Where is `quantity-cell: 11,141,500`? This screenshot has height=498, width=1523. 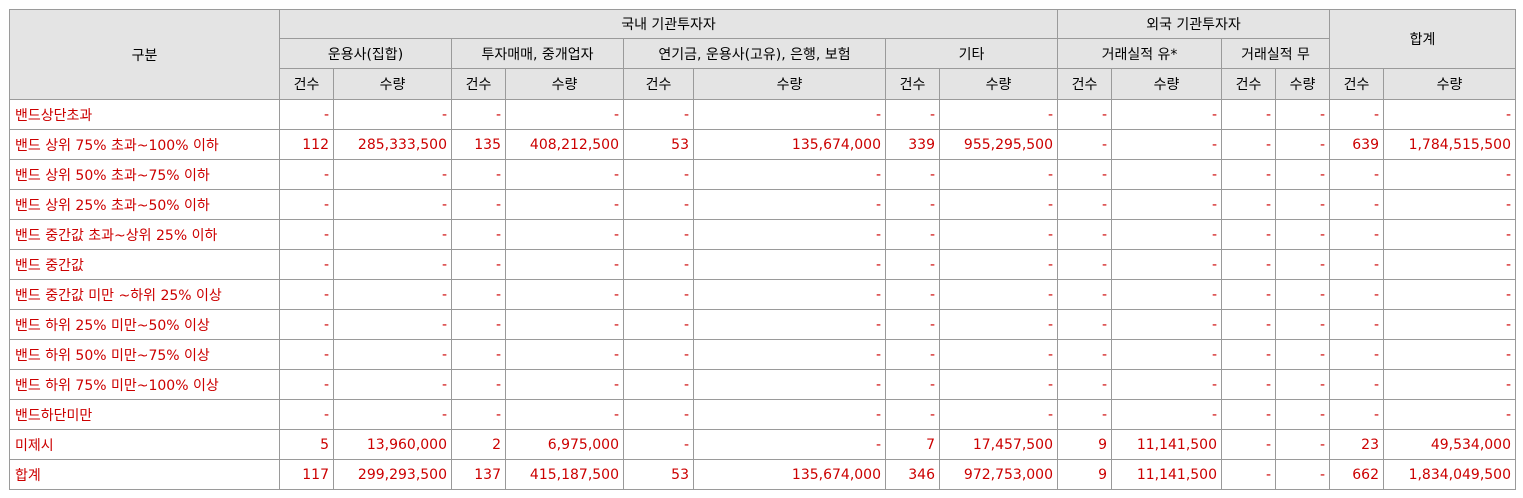 quantity-cell: 11,141,500 is located at coordinates (1166, 474).